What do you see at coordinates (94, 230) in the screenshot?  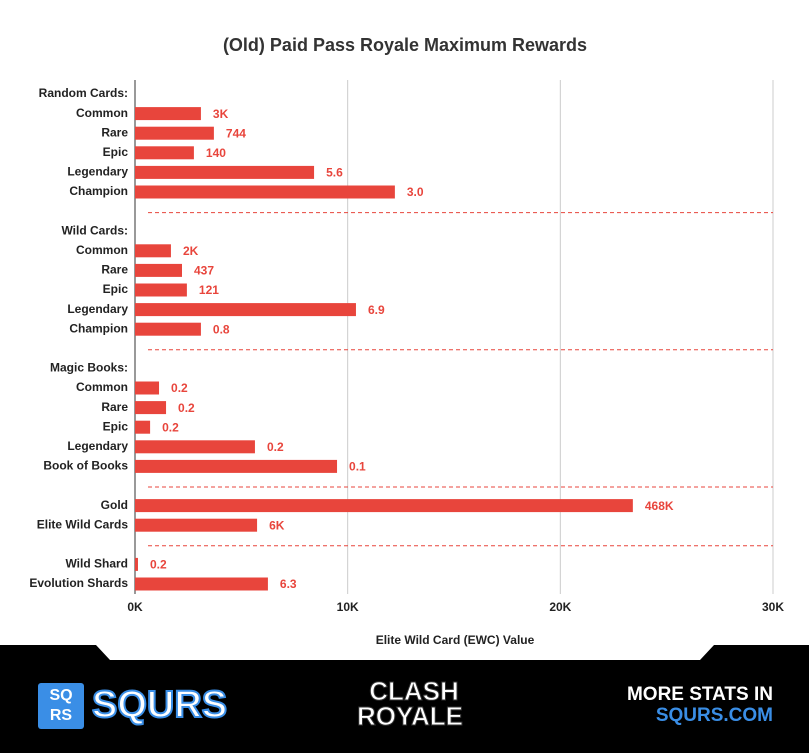 I see `y-tick-label: Wild Cards:` at bounding box center [94, 230].